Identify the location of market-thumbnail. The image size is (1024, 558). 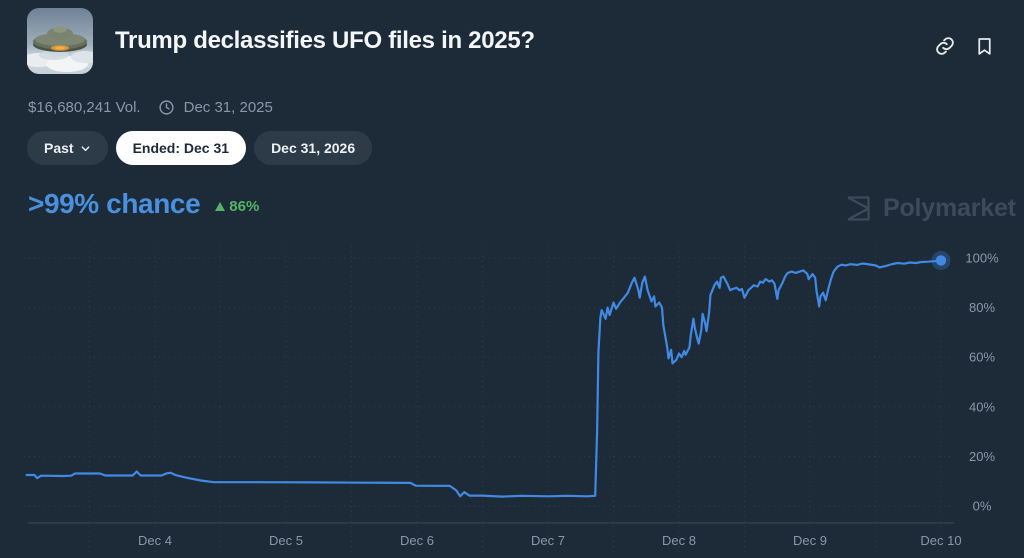
(60, 41).